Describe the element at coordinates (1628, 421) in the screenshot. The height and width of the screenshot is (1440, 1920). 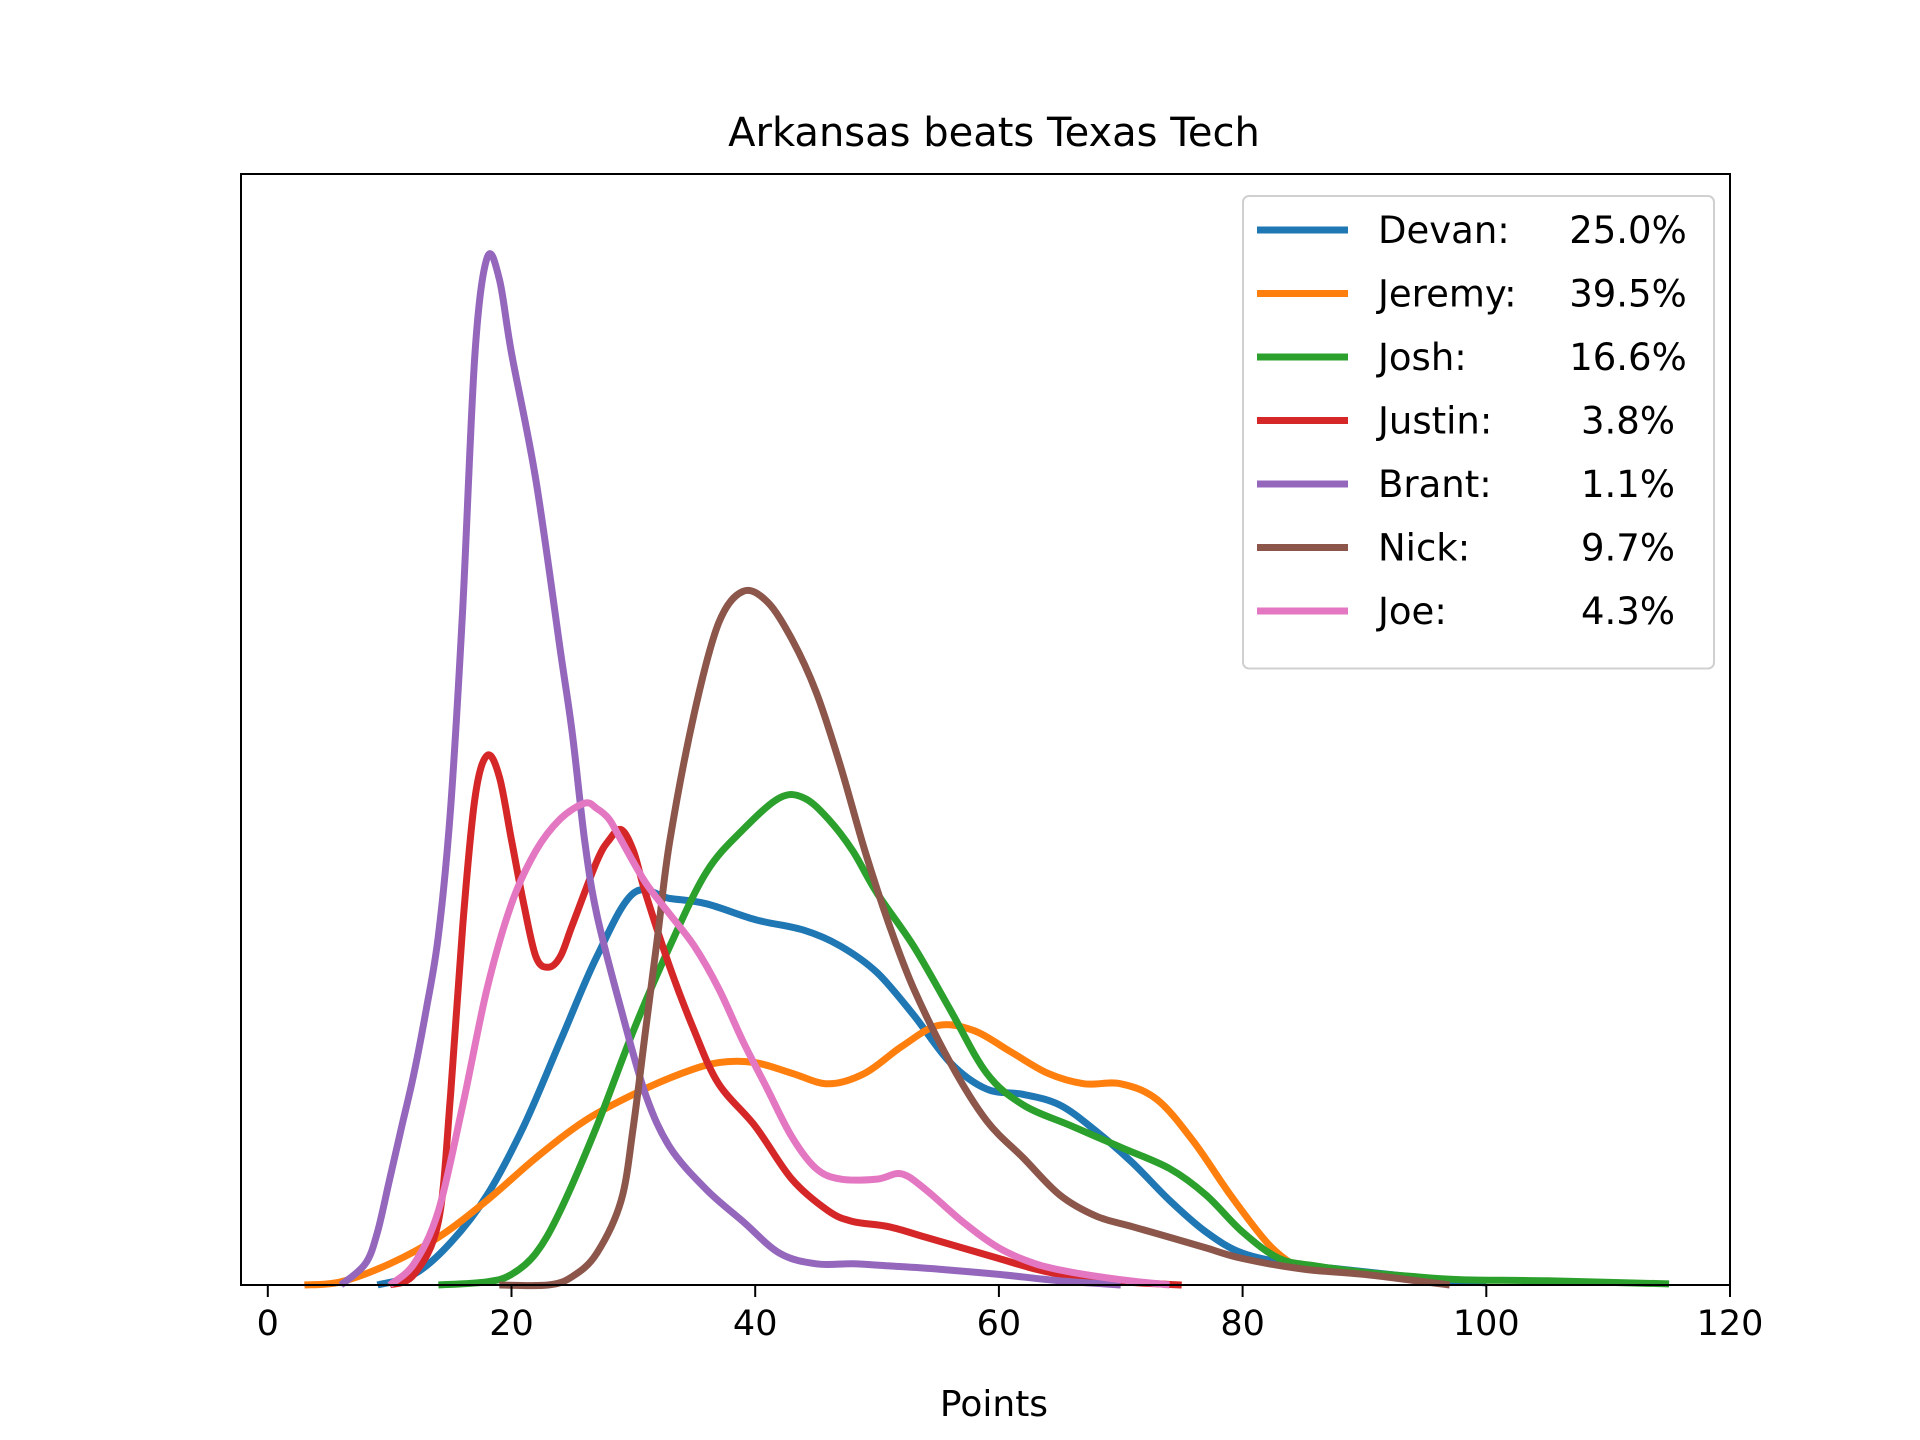
I see `legend-entry-value: 3.8%` at that location.